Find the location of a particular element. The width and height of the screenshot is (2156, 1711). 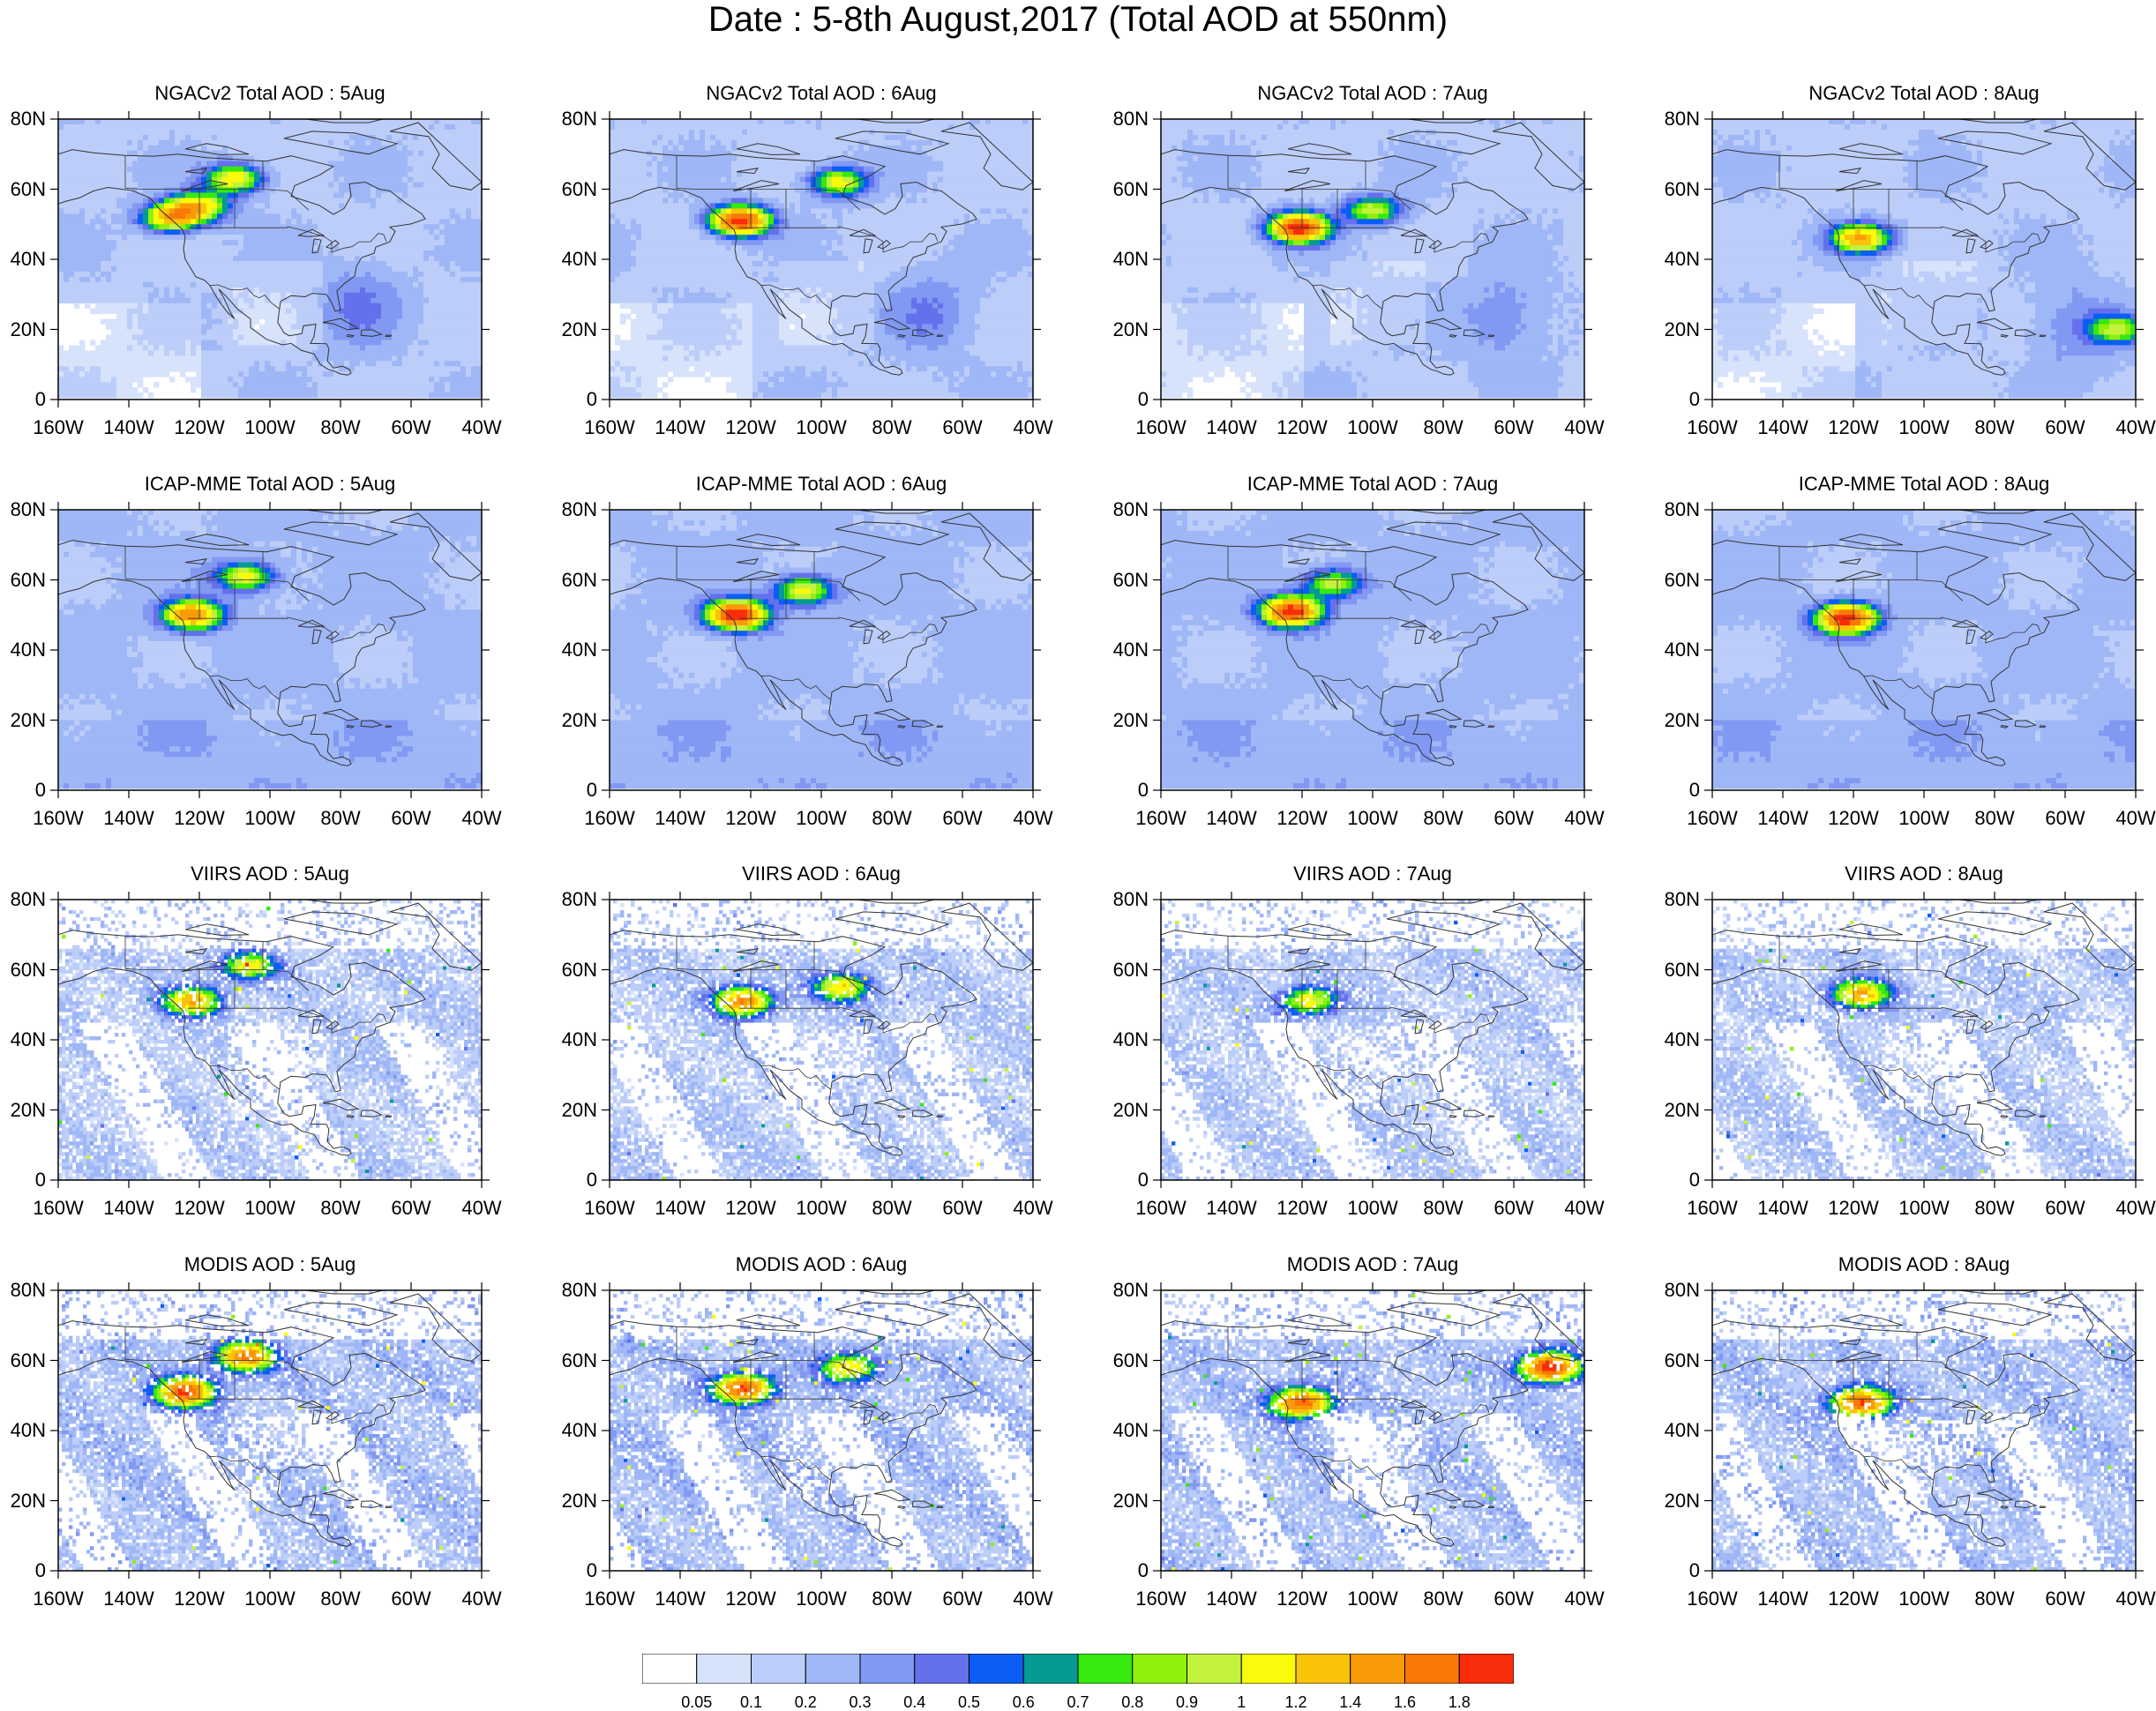

panel-title: VIIRS AOD : 8Aug is located at coordinates (1916, 874).